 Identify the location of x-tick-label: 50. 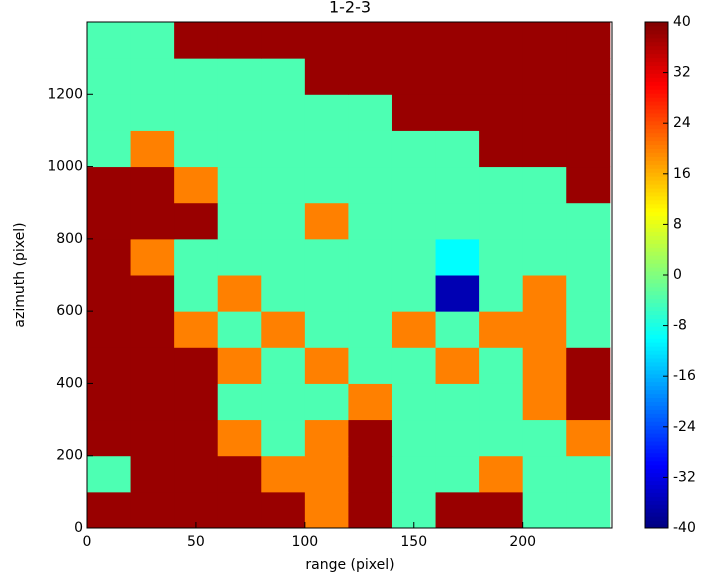
(196, 542).